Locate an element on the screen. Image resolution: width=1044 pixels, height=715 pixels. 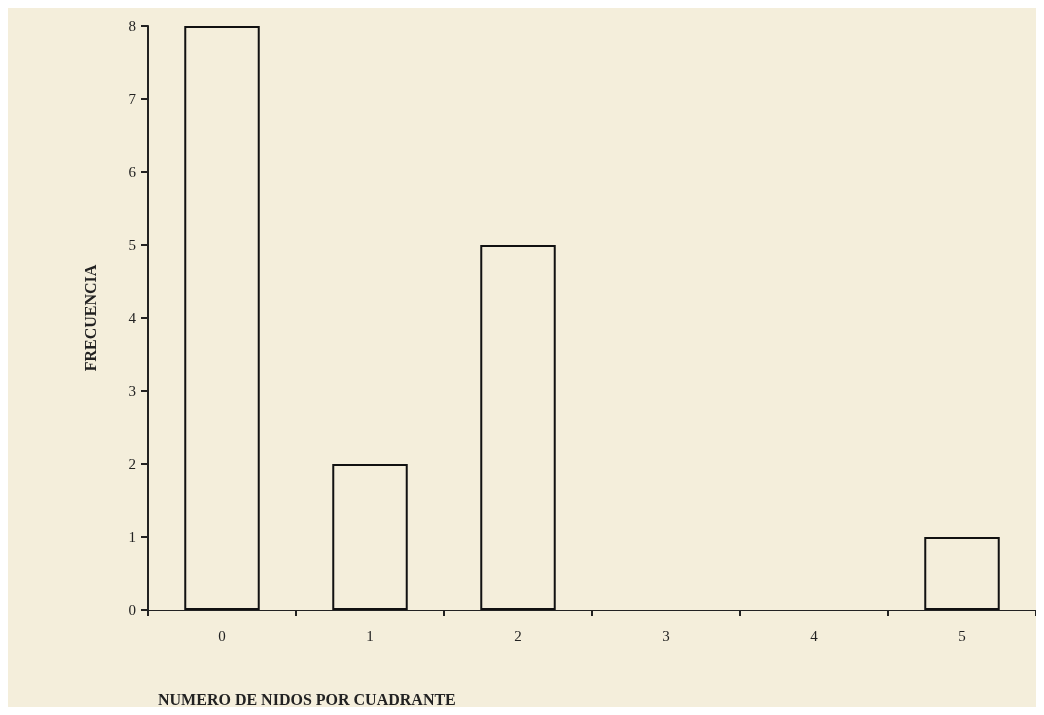
y-tick-label: 0 is located at coordinates (132, 610).